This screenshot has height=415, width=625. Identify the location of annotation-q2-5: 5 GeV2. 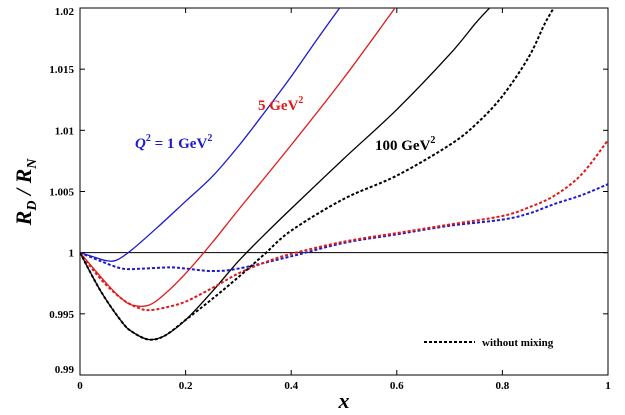
(280, 104).